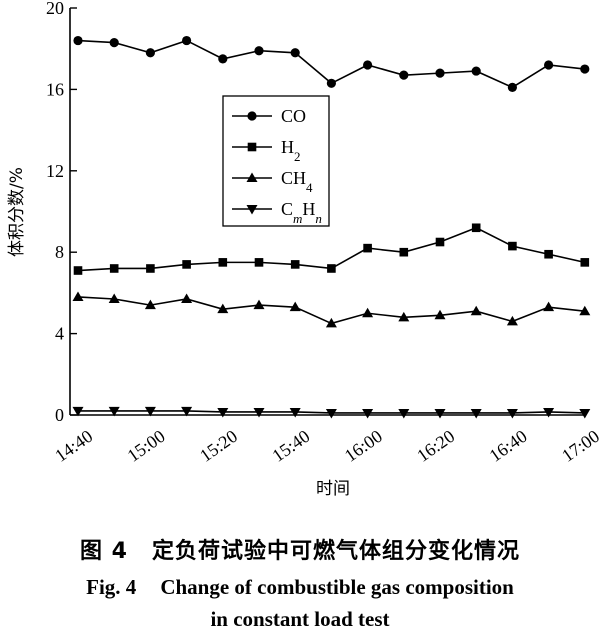 The image size is (600, 639). What do you see at coordinates (435, 446) in the screenshot?
I see `x-tick-label: 16:20` at bounding box center [435, 446].